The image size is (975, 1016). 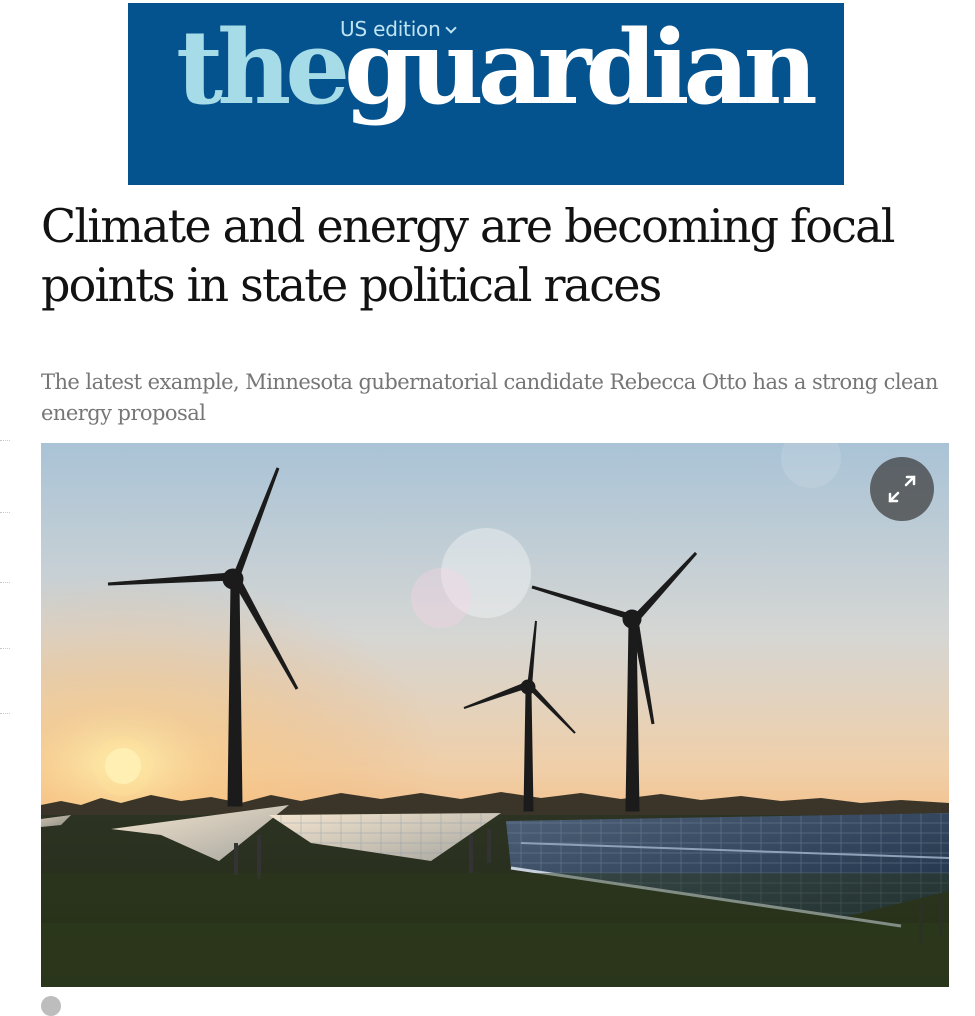 I want to click on masthead: US edition theguardian, so click(x=486, y=94).